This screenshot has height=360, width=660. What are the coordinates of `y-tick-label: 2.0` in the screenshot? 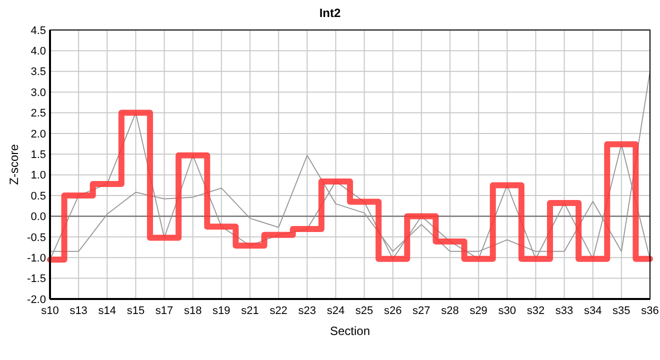 It's located at (38, 134).